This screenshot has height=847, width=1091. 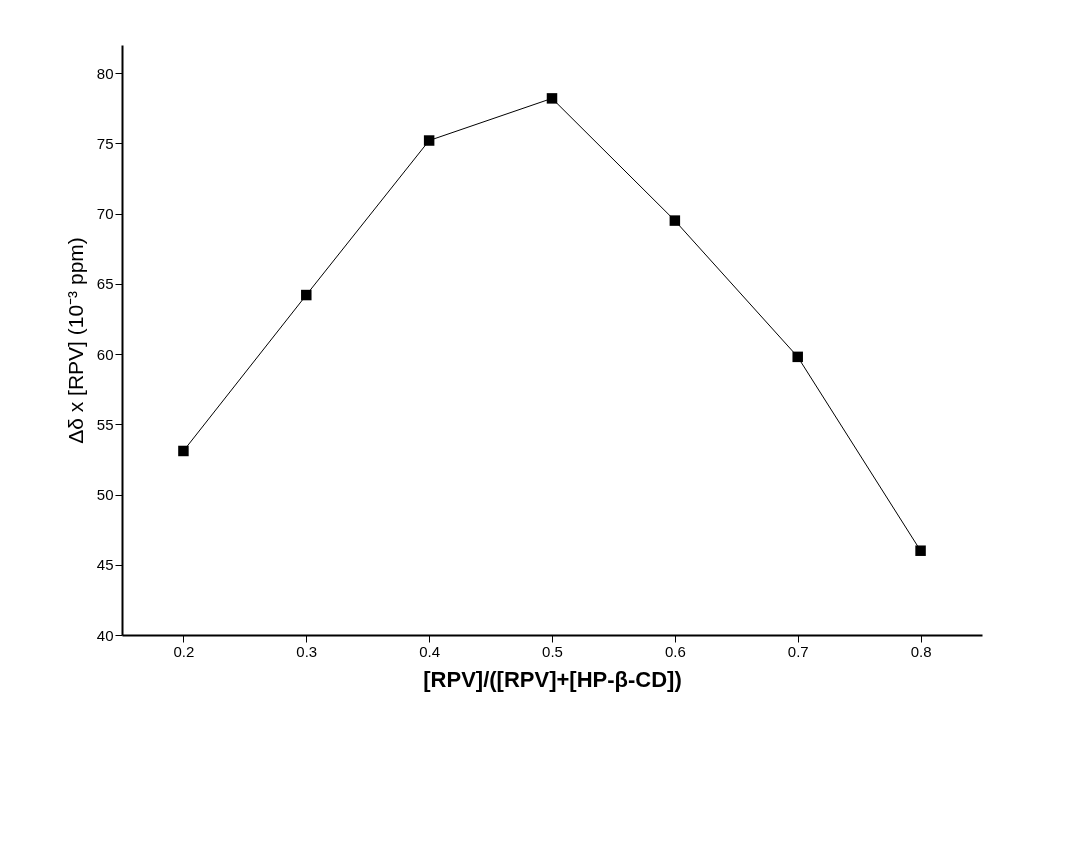 What do you see at coordinates (105, 635) in the screenshot?
I see `y-tick-label: 40` at bounding box center [105, 635].